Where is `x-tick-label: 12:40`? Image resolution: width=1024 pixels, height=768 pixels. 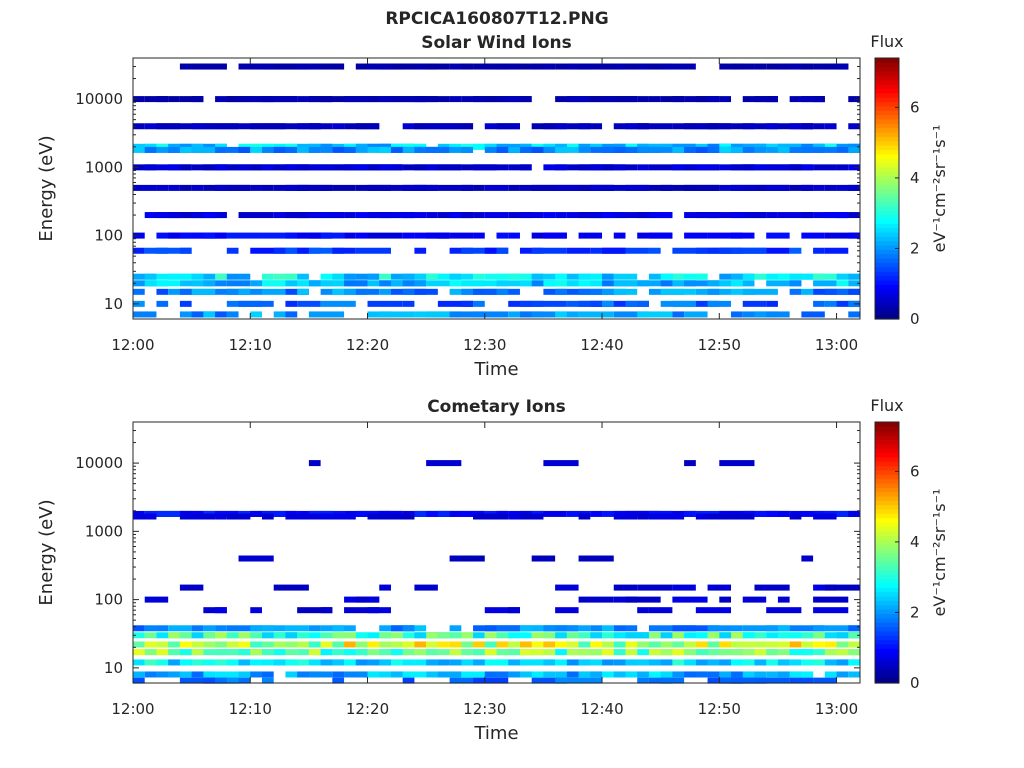
x-tick-label: 12:40 is located at coordinates (601, 709).